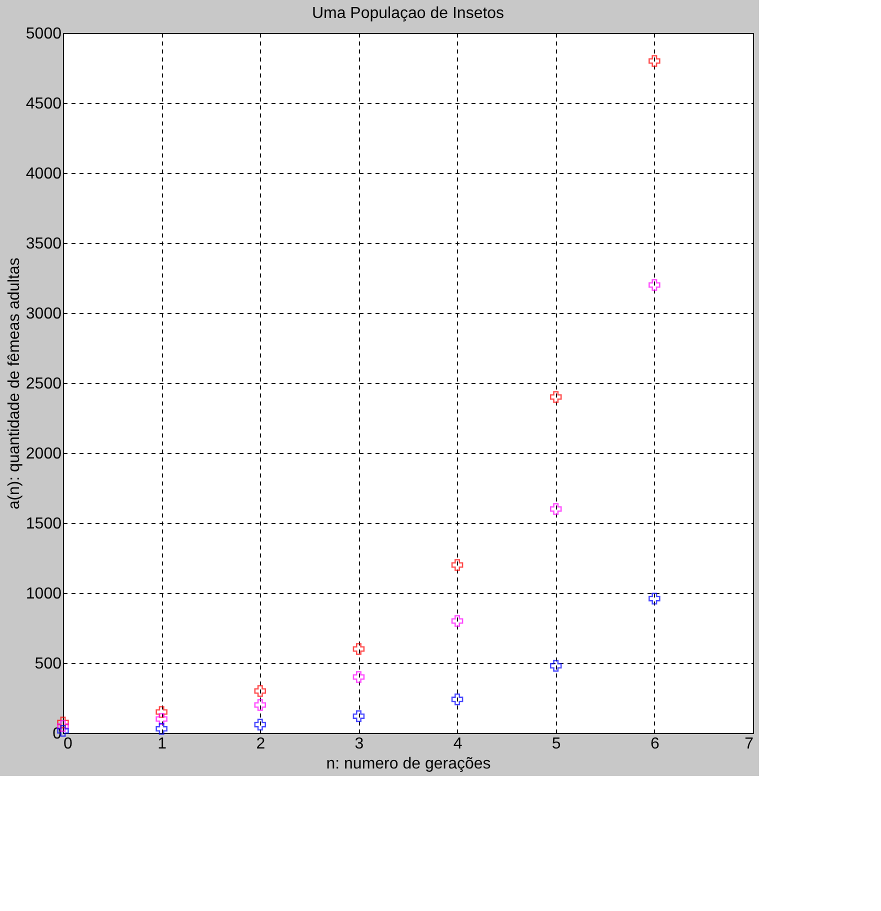  What do you see at coordinates (44, 244) in the screenshot?
I see `y-tick-label: 3500` at bounding box center [44, 244].